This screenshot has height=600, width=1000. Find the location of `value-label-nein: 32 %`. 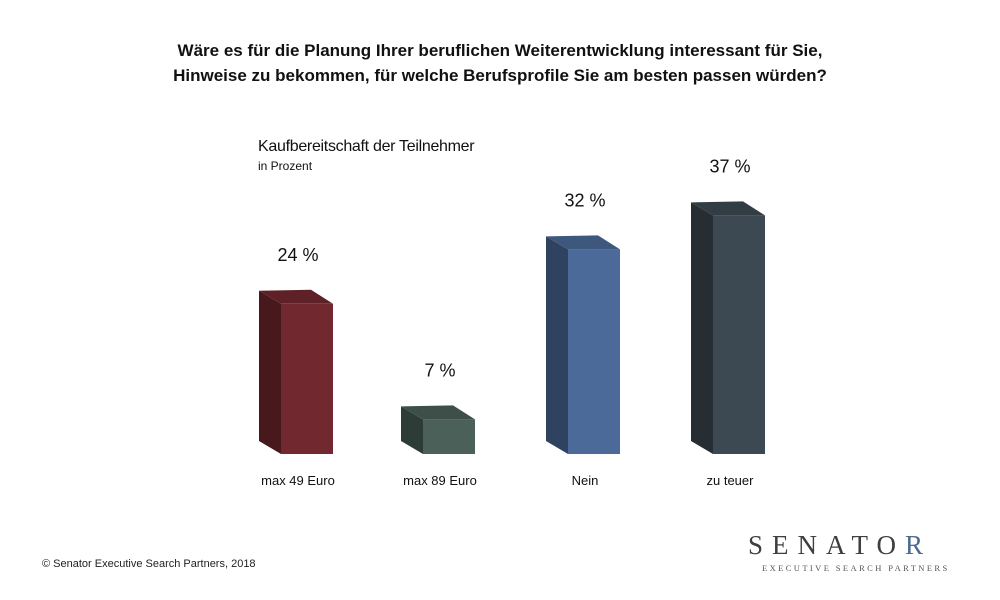

value-label-nein: 32 % is located at coordinates (584, 200).